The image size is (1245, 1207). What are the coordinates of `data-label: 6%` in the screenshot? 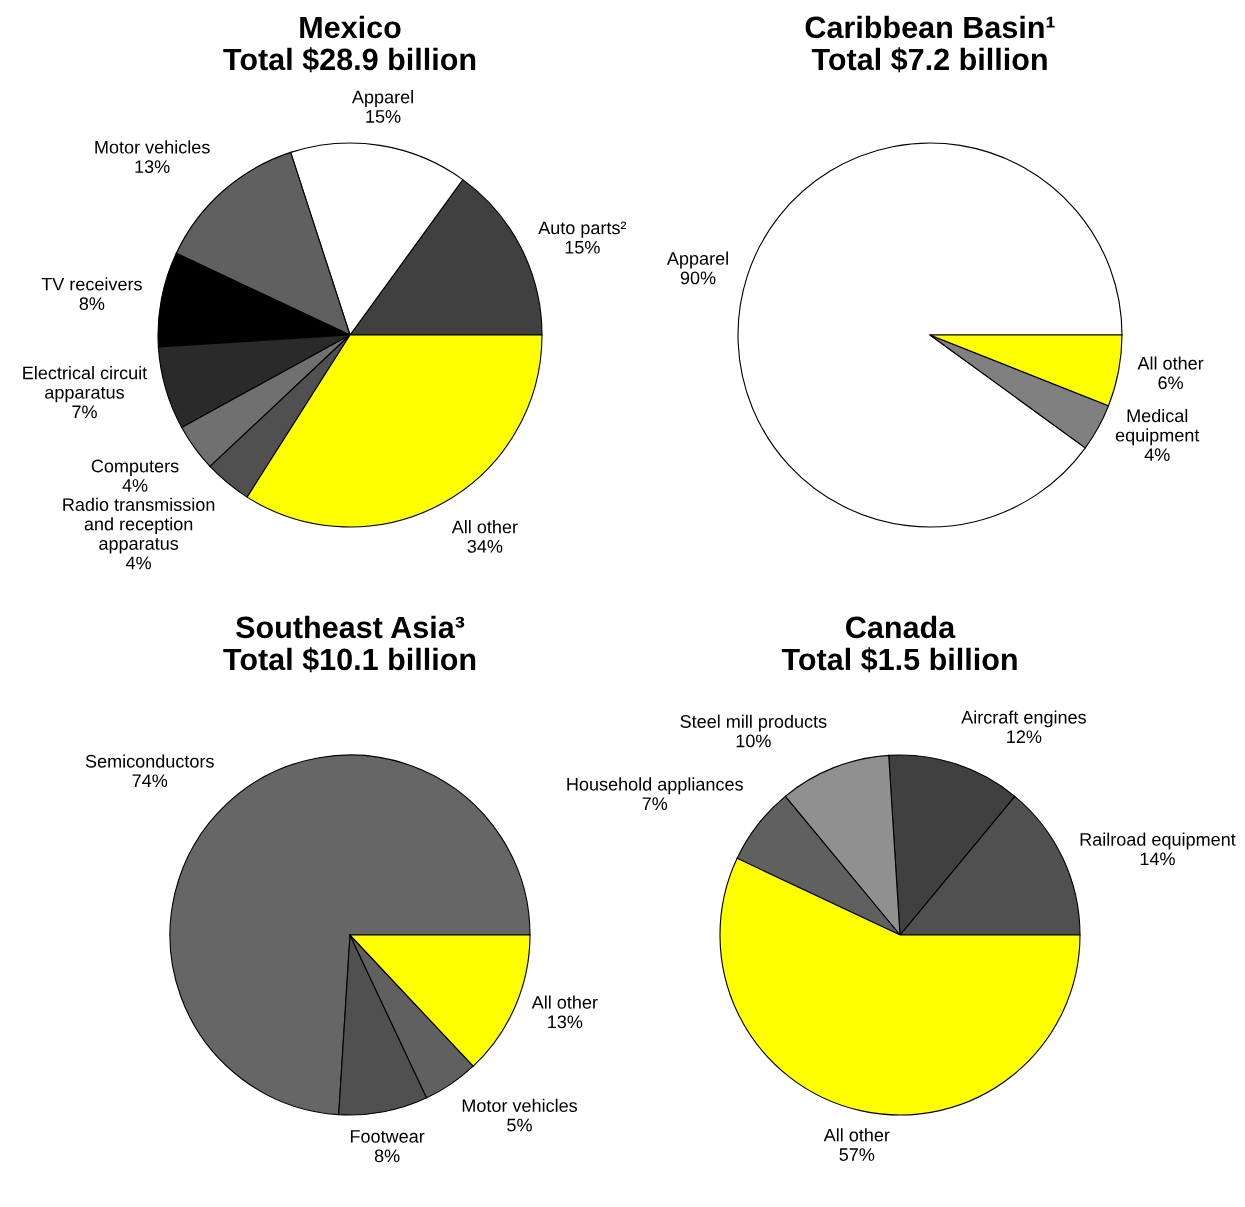 It's located at (1170, 383).